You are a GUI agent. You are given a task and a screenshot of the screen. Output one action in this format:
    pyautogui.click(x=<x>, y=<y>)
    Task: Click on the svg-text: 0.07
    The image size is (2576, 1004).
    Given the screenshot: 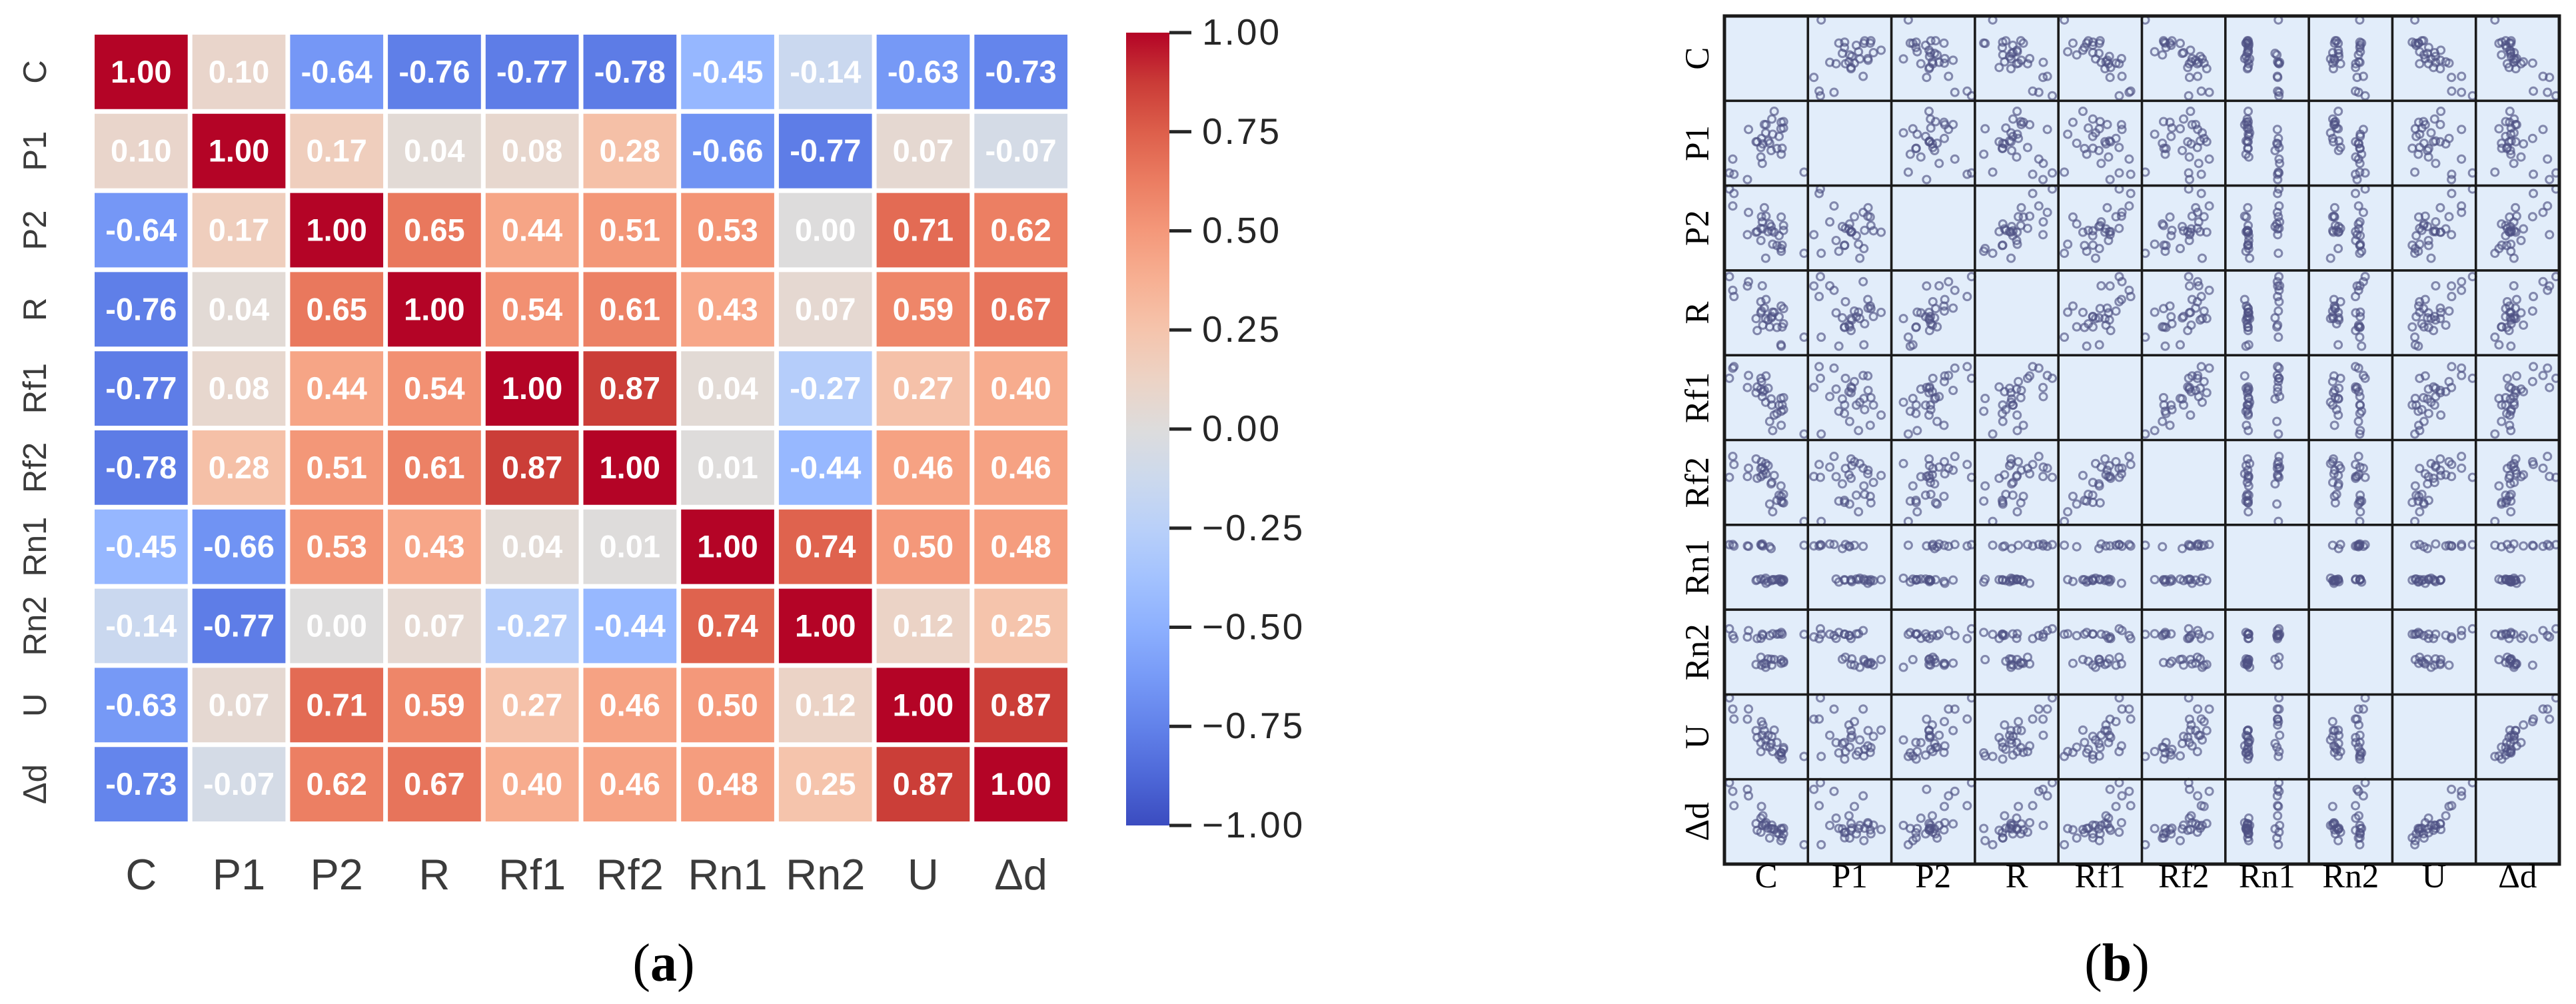 What is the action you would take?
    pyautogui.click(x=923, y=151)
    